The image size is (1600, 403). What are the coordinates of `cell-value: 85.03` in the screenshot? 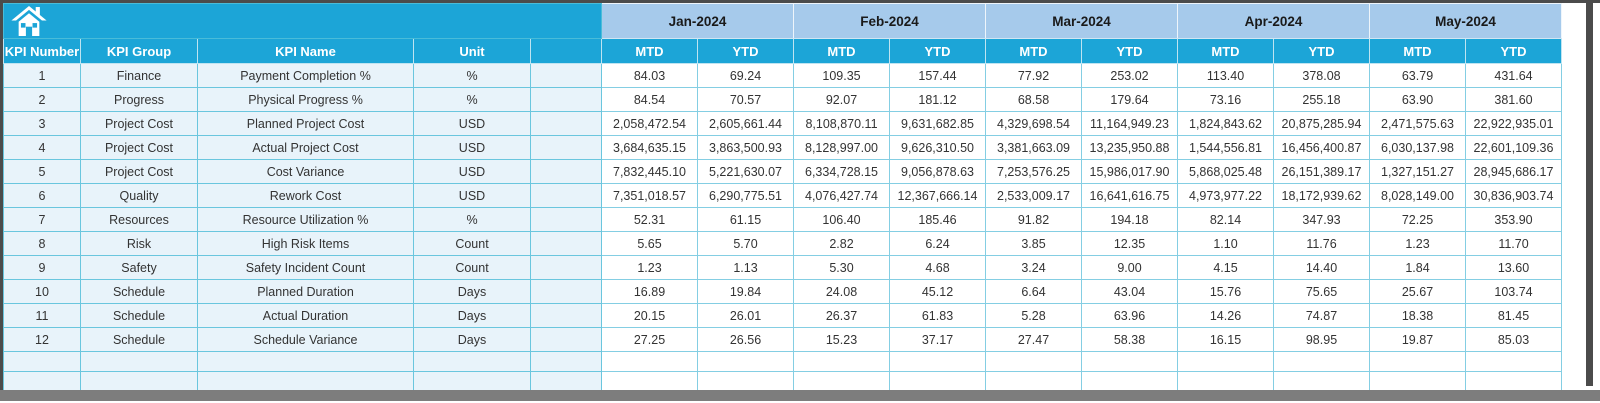 It's located at (1513, 339).